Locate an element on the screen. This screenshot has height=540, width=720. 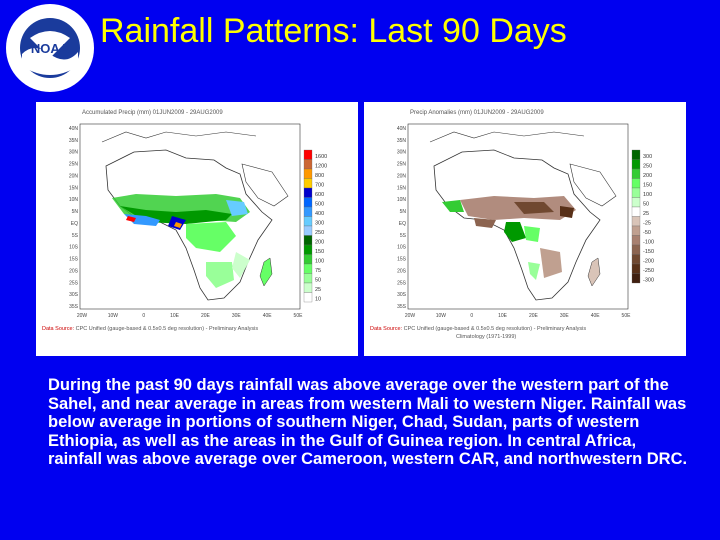
right-legend-label: 200 is located at coordinates (647, 176).